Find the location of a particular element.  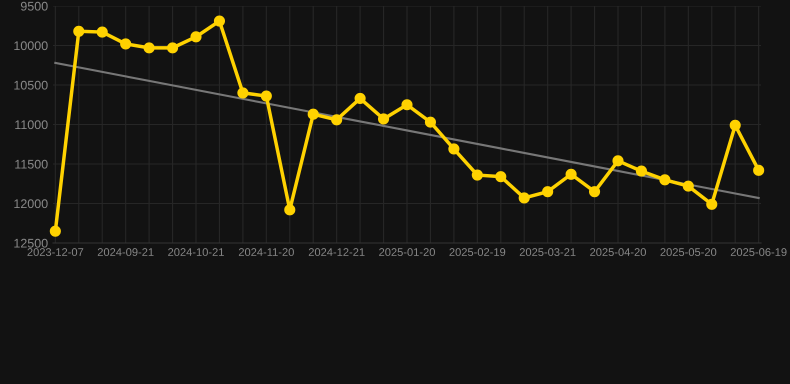

y-tick-label: 10000 is located at coordinates (31, 45).